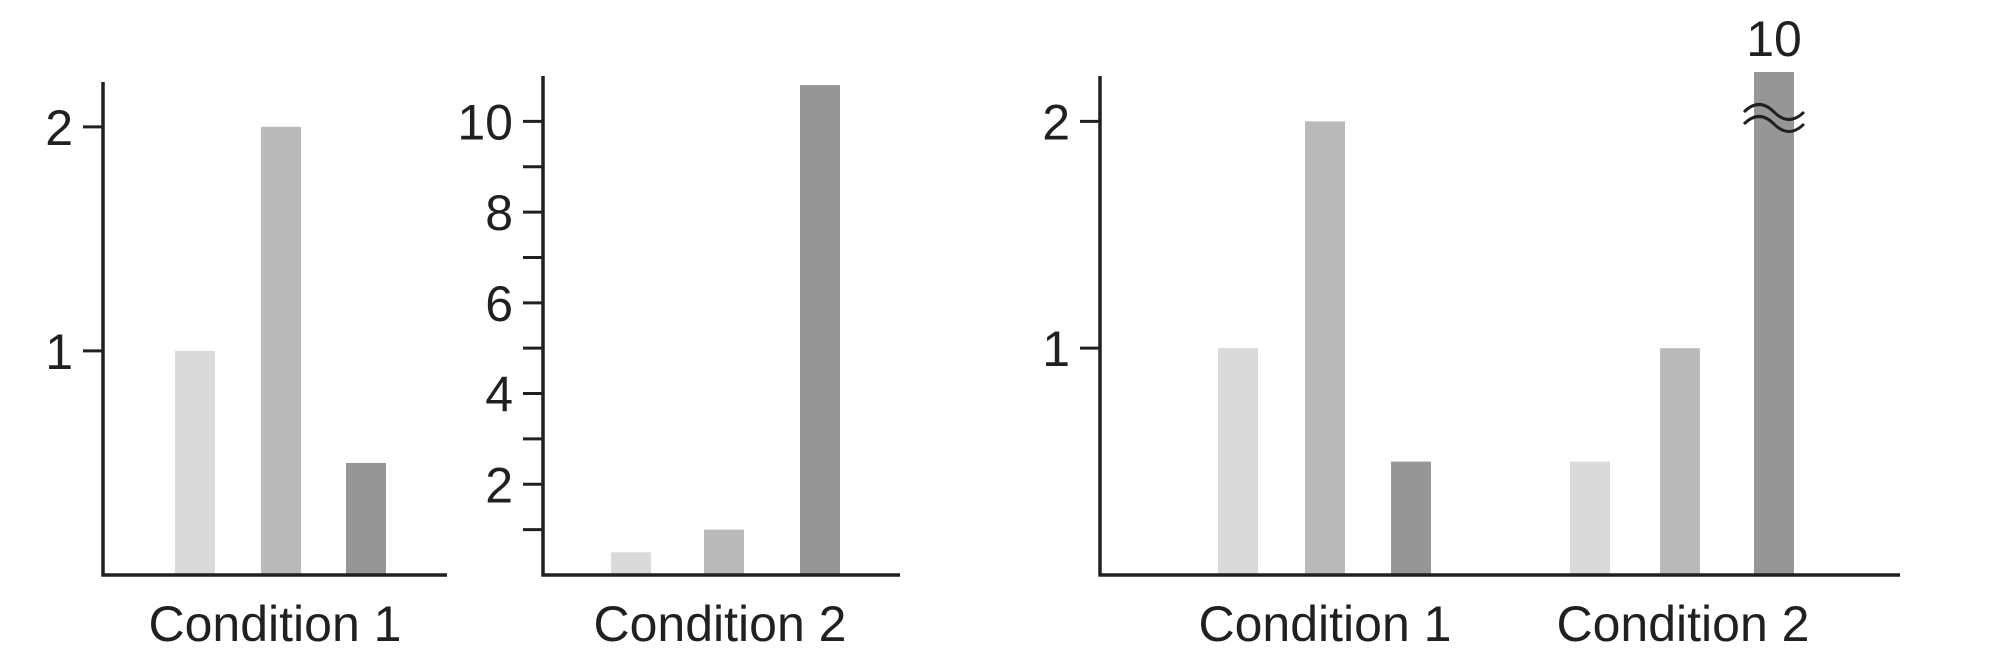 Image resolution: width=2007 pixels, height=654 pixels. What do you see at coordinates (1774, 39) in the screenshot?
I see `axis-break-value-label: 10` at bounding box center [1774, 39].